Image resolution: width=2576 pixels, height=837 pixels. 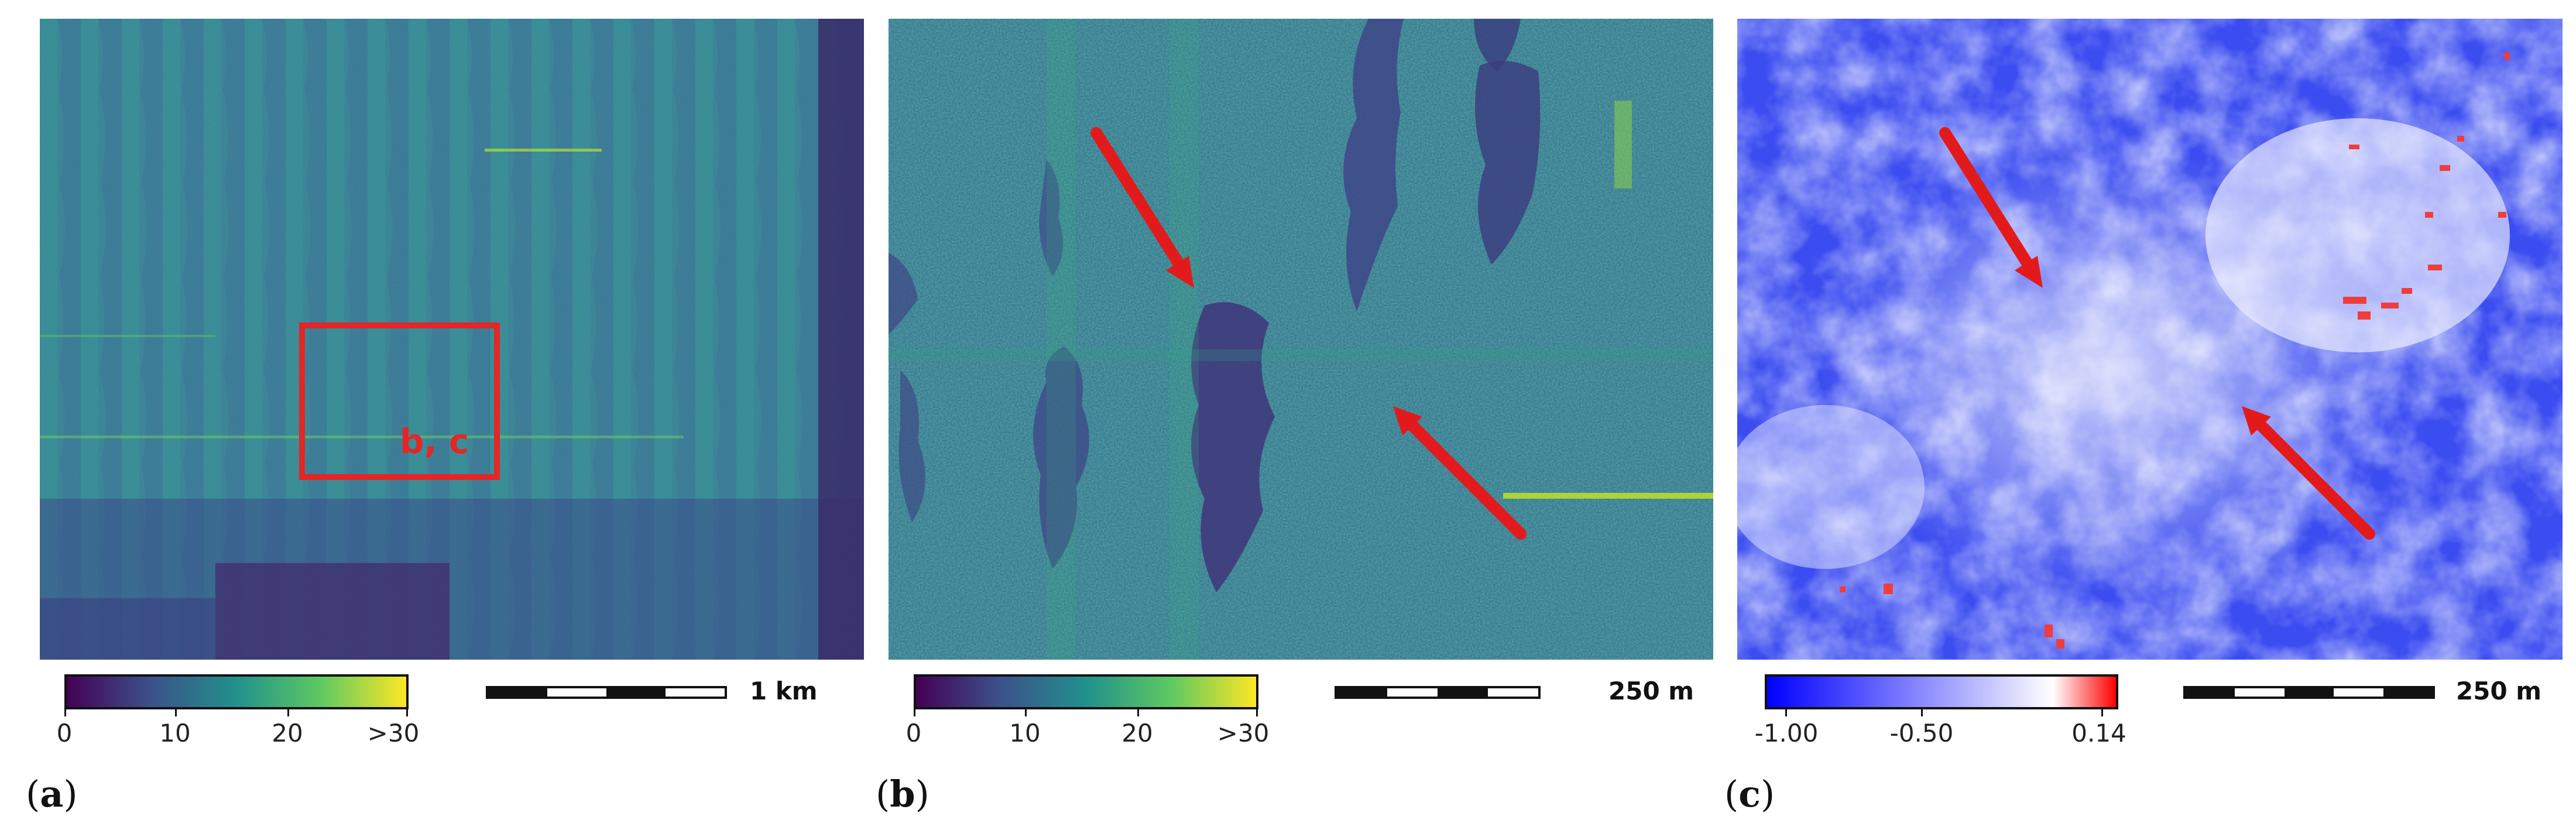 I want to click on scale-bar-a, so click(x=607, y=692).